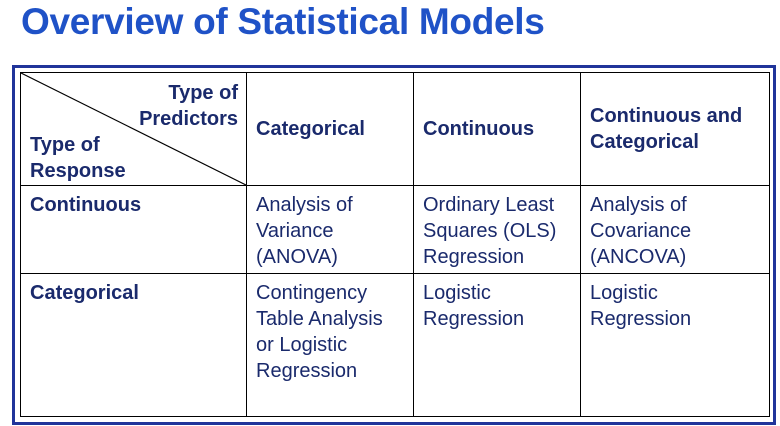 The image size is (780, 426). Describe the element at coordinates (490, 231) in the screenshot. I see `cell-line: Squares (OLS)` at that location.